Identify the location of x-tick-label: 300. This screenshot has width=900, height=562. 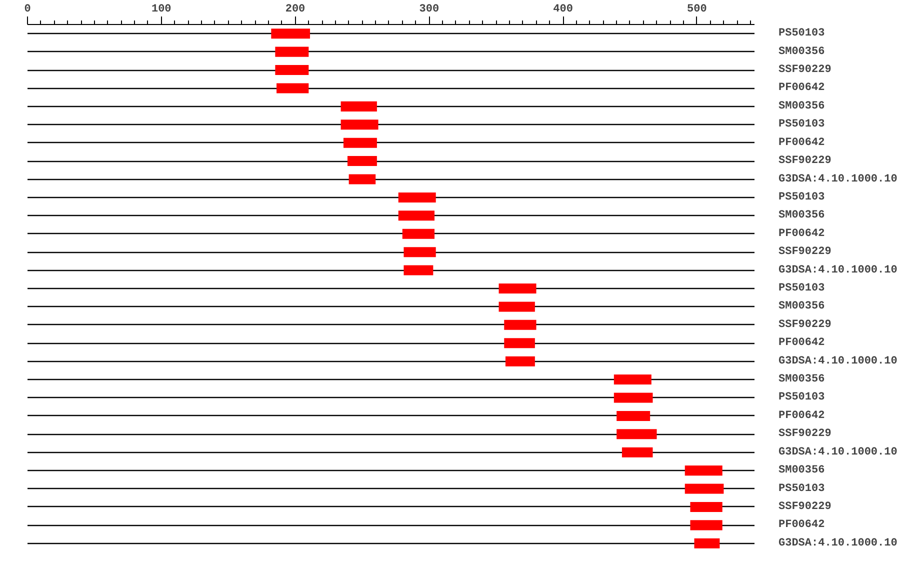
(429, 10).